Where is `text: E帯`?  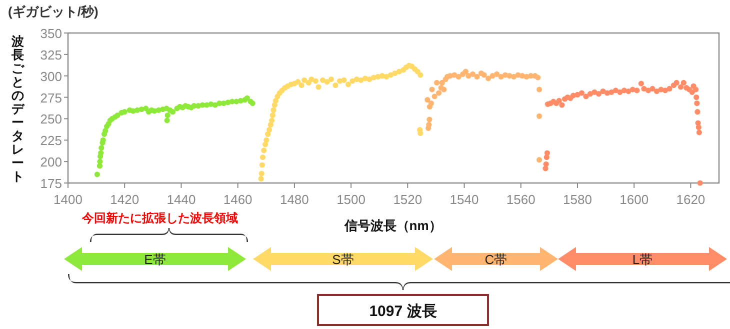 text: E帯 is located at coordinates (155, 259).